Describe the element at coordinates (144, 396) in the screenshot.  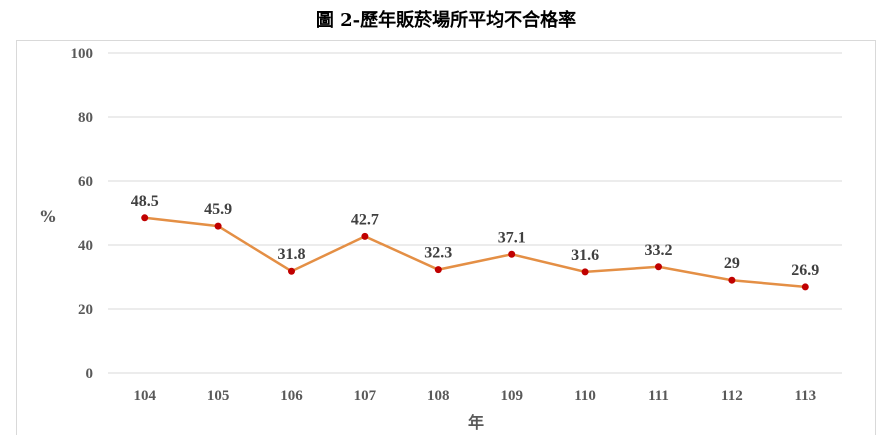
I see `x-tick-label: 104` at that location.